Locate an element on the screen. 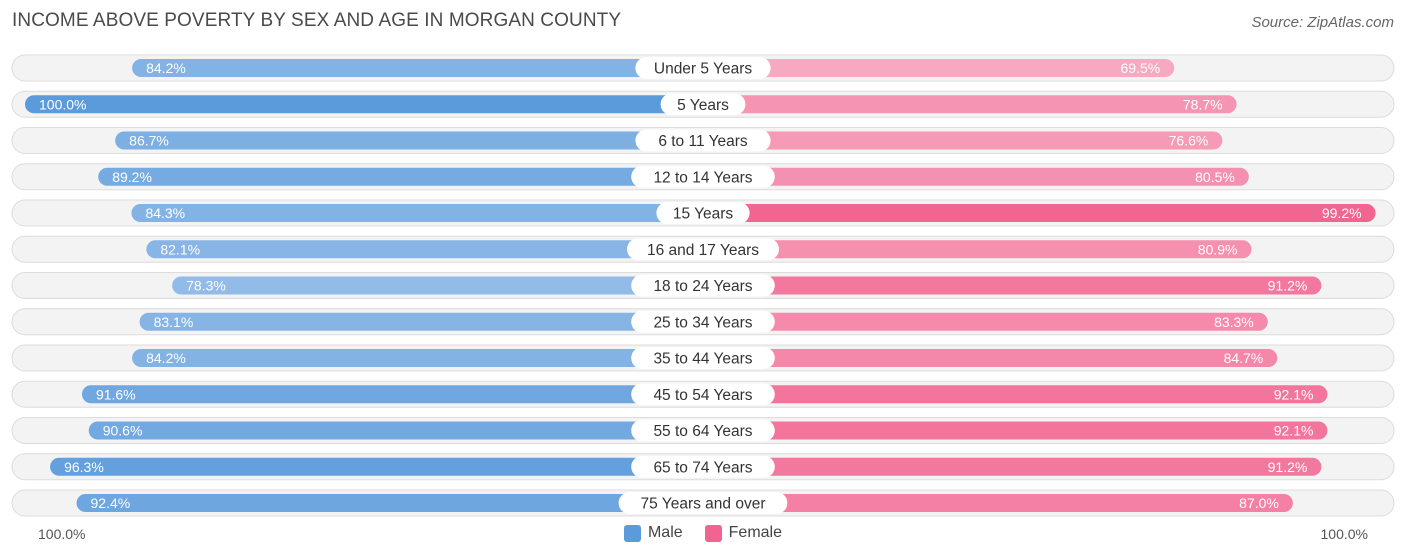  female-value-label: 76.6% is located at coordinates (1189, 141).